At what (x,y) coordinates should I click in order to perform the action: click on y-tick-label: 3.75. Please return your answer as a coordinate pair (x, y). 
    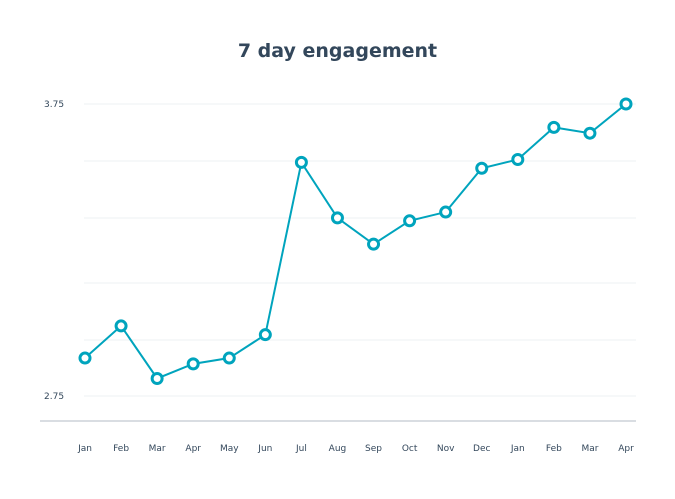
    Looking at the image, I should click on (54, 105).